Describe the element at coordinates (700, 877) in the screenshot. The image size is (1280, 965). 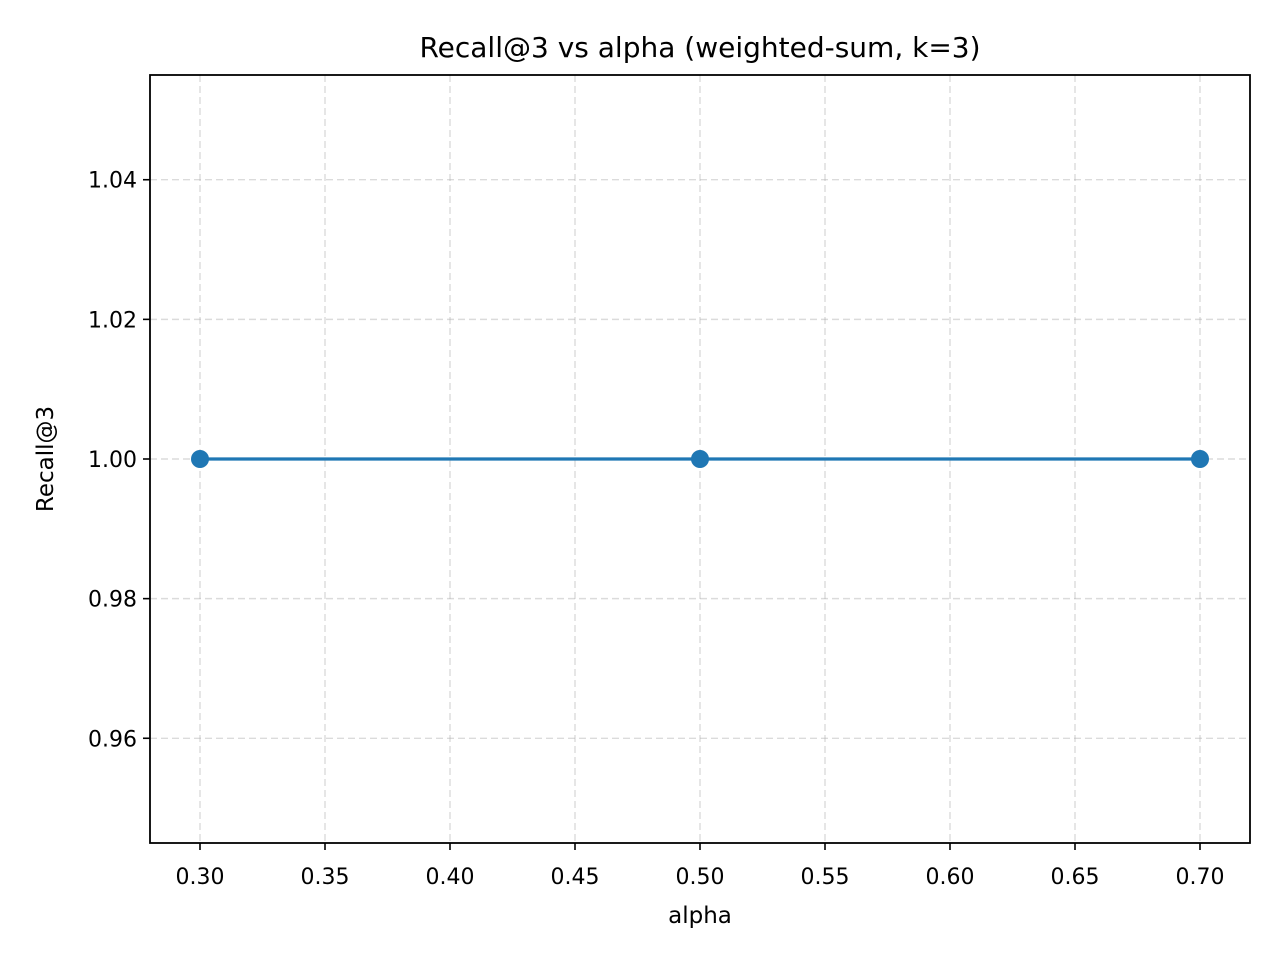
I see `x-tick-label: 0.50` at that location.